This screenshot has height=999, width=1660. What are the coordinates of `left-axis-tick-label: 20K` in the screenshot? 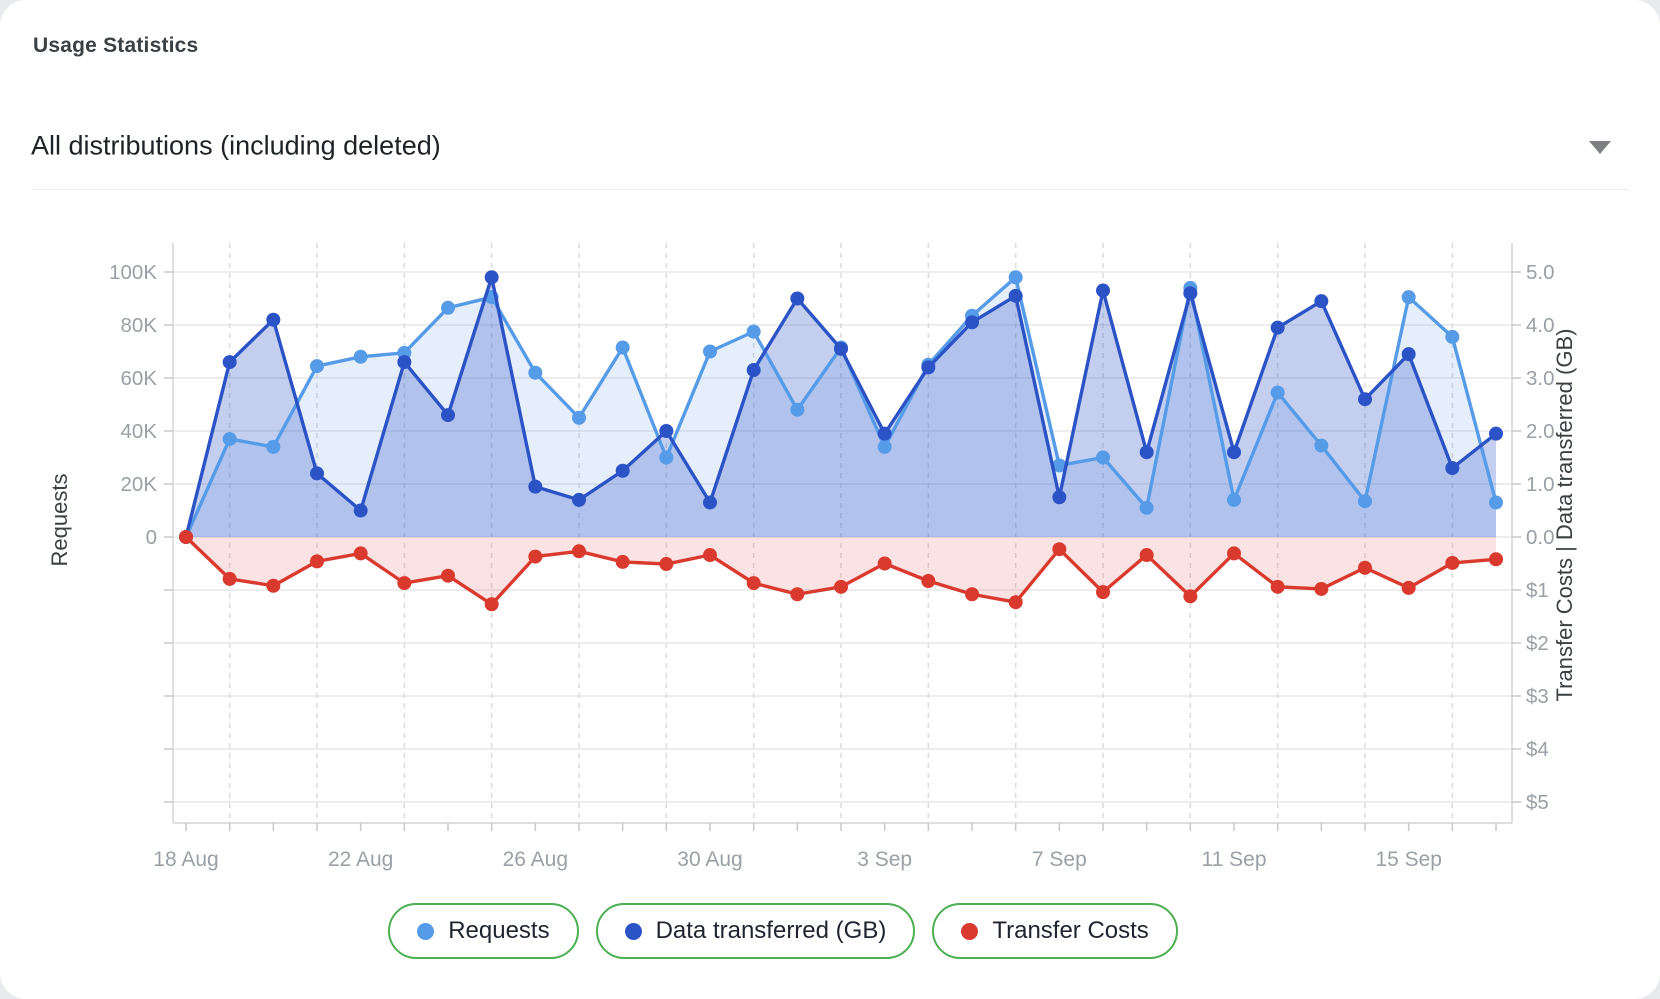 It's located at (139, 484).